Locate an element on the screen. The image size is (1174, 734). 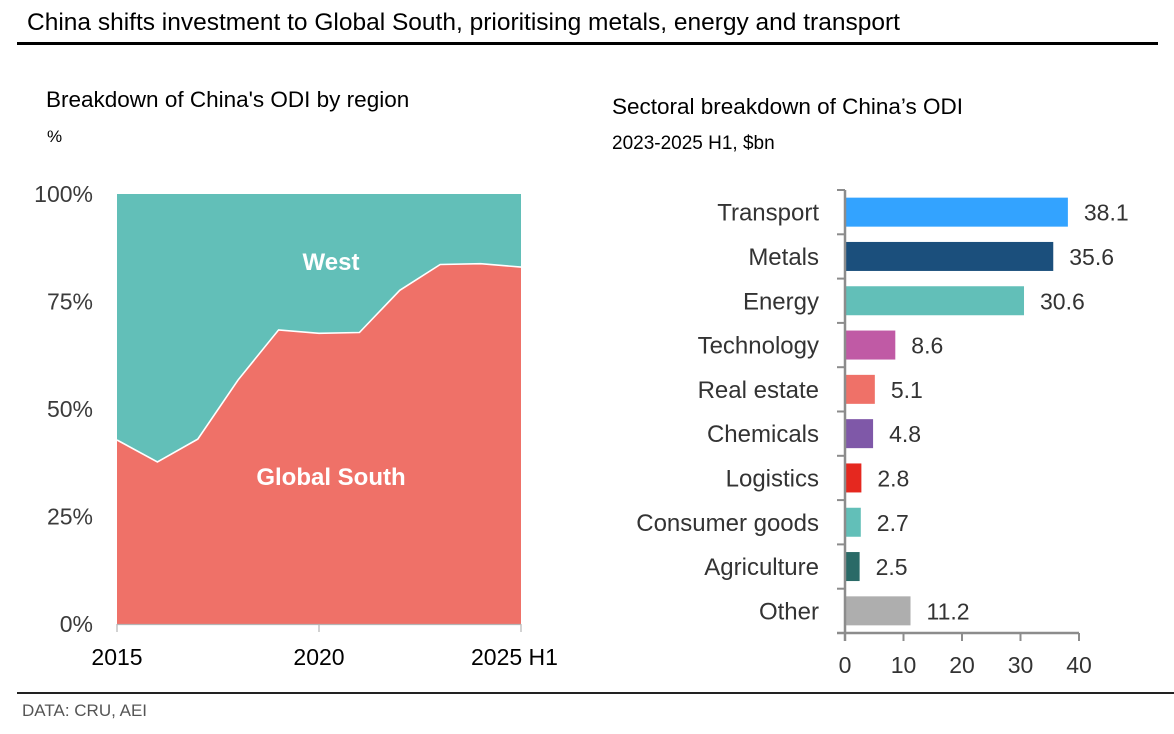
x-tick-label: 0 is located at coordinates (845, 665).